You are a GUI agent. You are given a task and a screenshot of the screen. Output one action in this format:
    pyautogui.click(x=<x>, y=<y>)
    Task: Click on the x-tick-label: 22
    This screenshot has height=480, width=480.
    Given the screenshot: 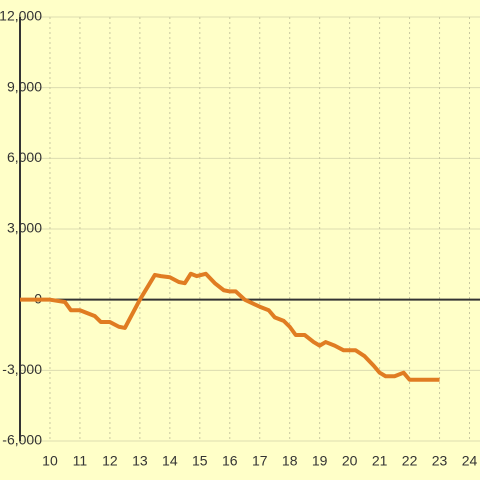 What is the action you would take?
    pyautogui.click(x=410, y=461)
    